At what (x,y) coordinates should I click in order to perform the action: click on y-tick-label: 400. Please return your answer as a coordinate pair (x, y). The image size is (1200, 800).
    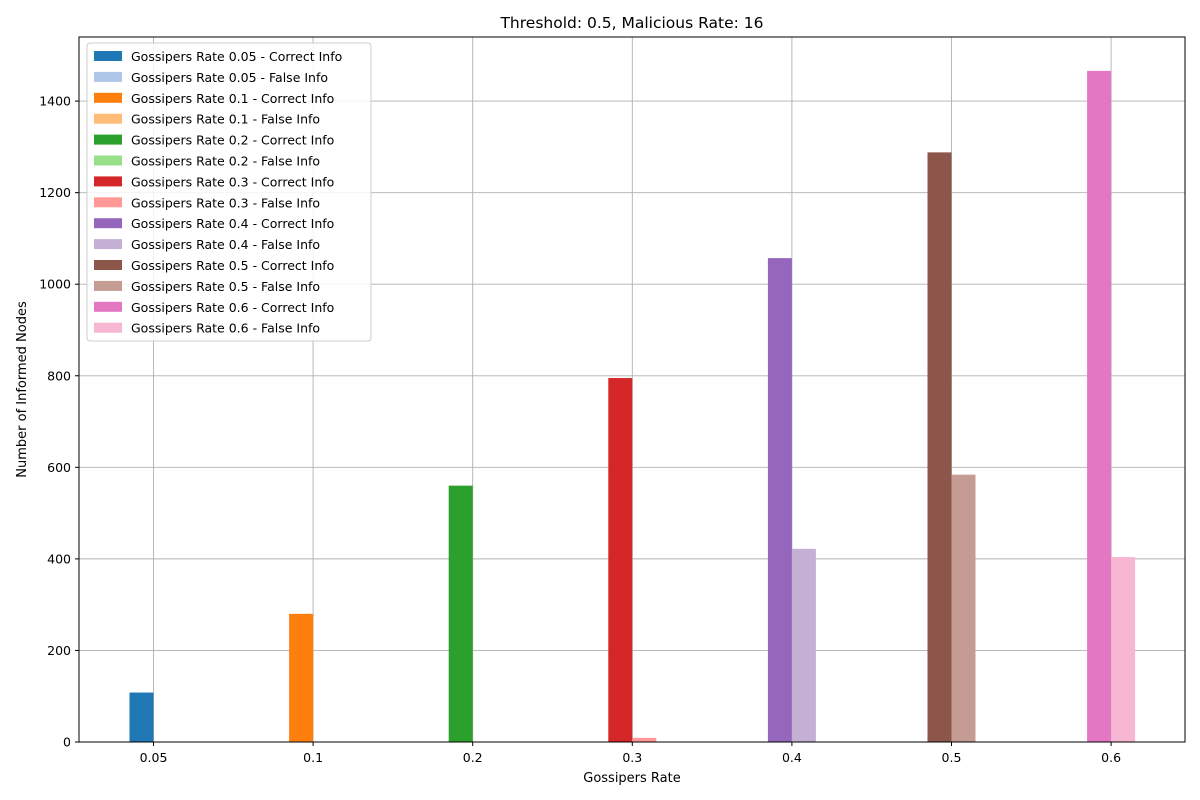
    Looking at the image, I should click on (59, 558).